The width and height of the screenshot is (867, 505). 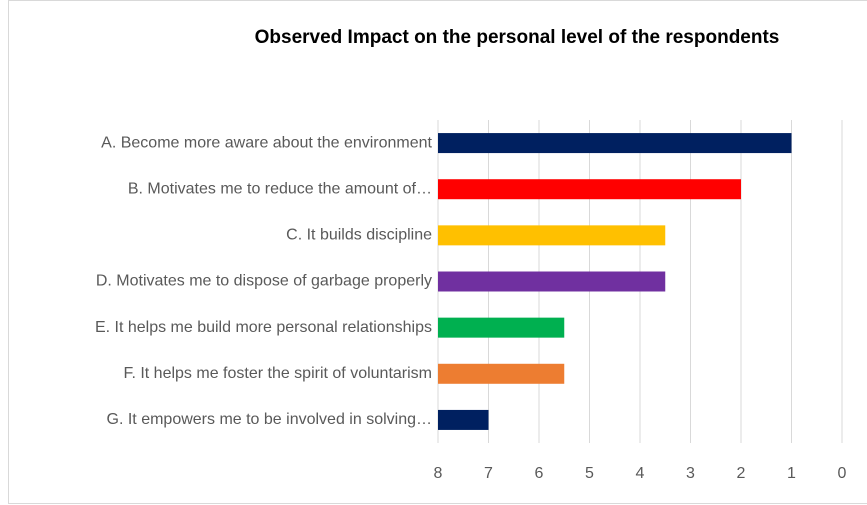 I want to click on x-tick-label: 6, so click(x=539, y=473).